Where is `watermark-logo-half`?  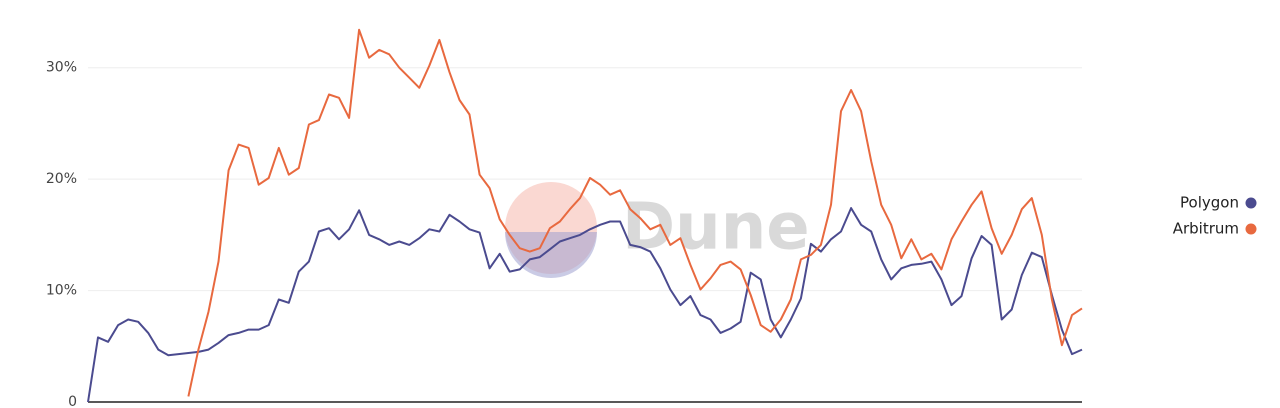
watermark-logo-half is located at coordinates (551, 255).